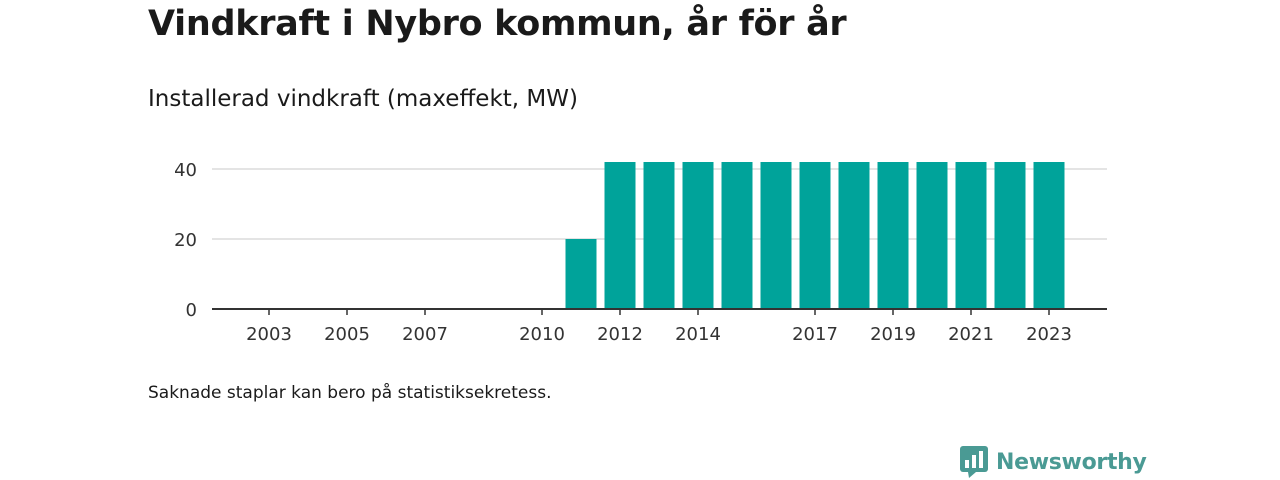  I want to click on x-axis: 2003 2005 2007 2010 2012 2014 2017 2019 2021 2023, so click(659, 326).